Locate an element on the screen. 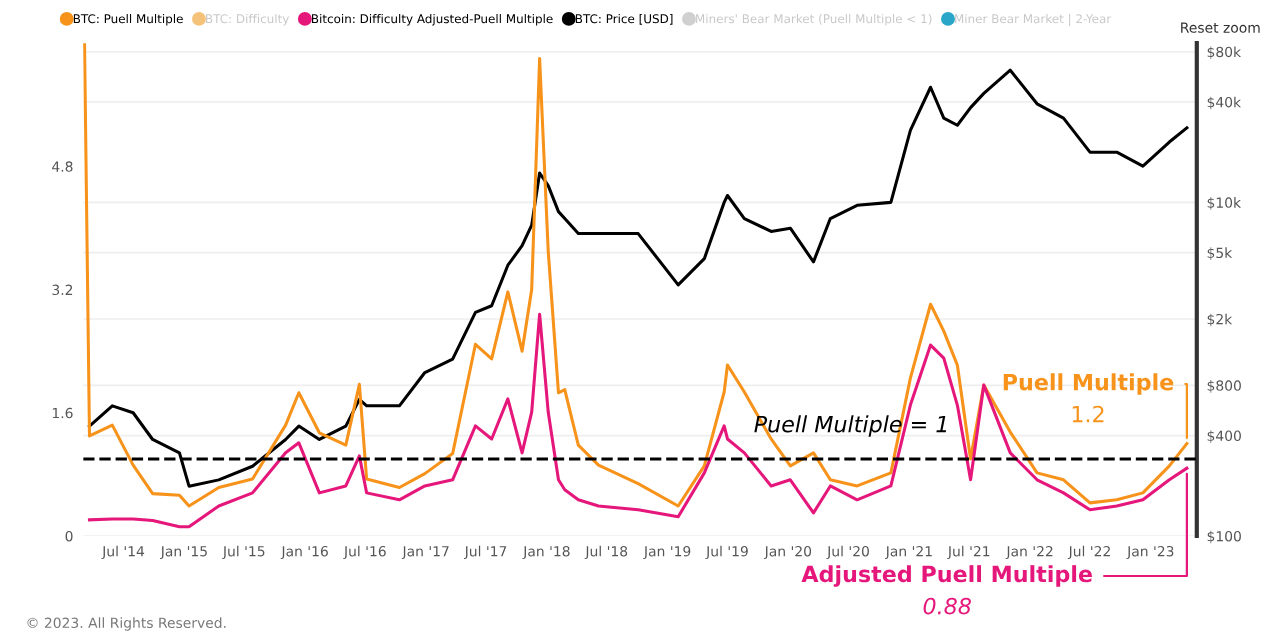 This screenshot has height=640, width=1280. annotation: 1.2 is located at coordinates (1088, 414).